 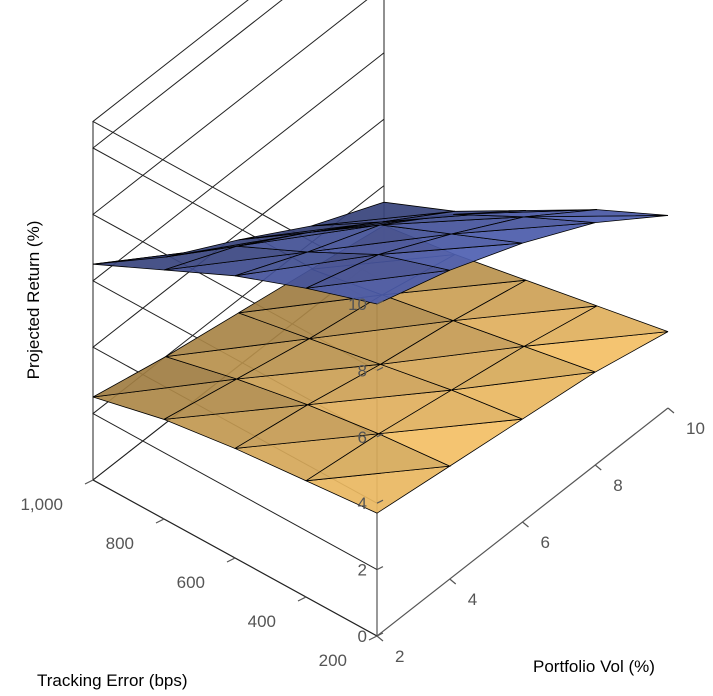 What do you see at coordinates (41, 504) in the screenshot?
I see `x-tick-label: 1,000` at bounding box center [41, 504].